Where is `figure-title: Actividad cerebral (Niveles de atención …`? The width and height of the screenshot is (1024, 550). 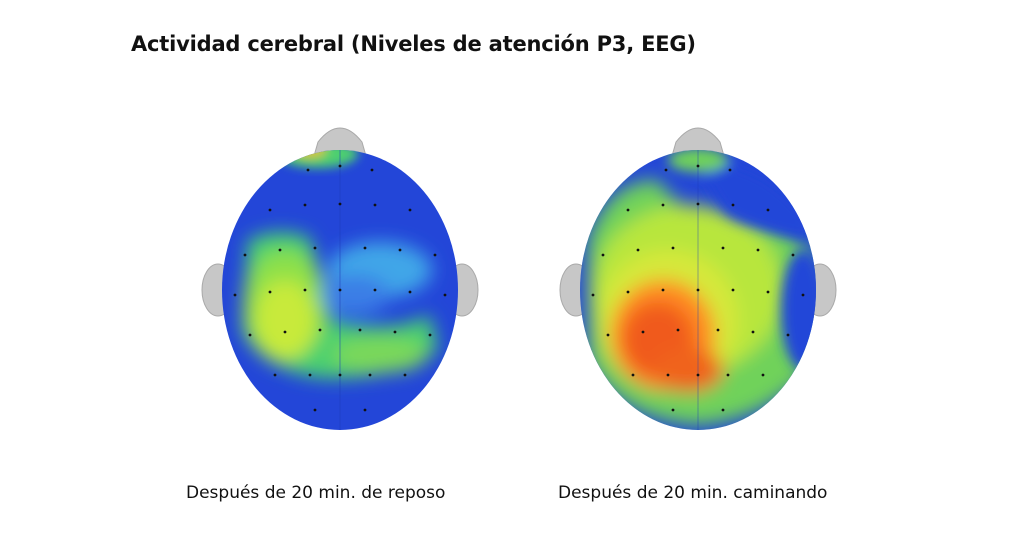
figure-title: Actividad cerebral (Niveles de atención … is located at coordinates (413, 44).